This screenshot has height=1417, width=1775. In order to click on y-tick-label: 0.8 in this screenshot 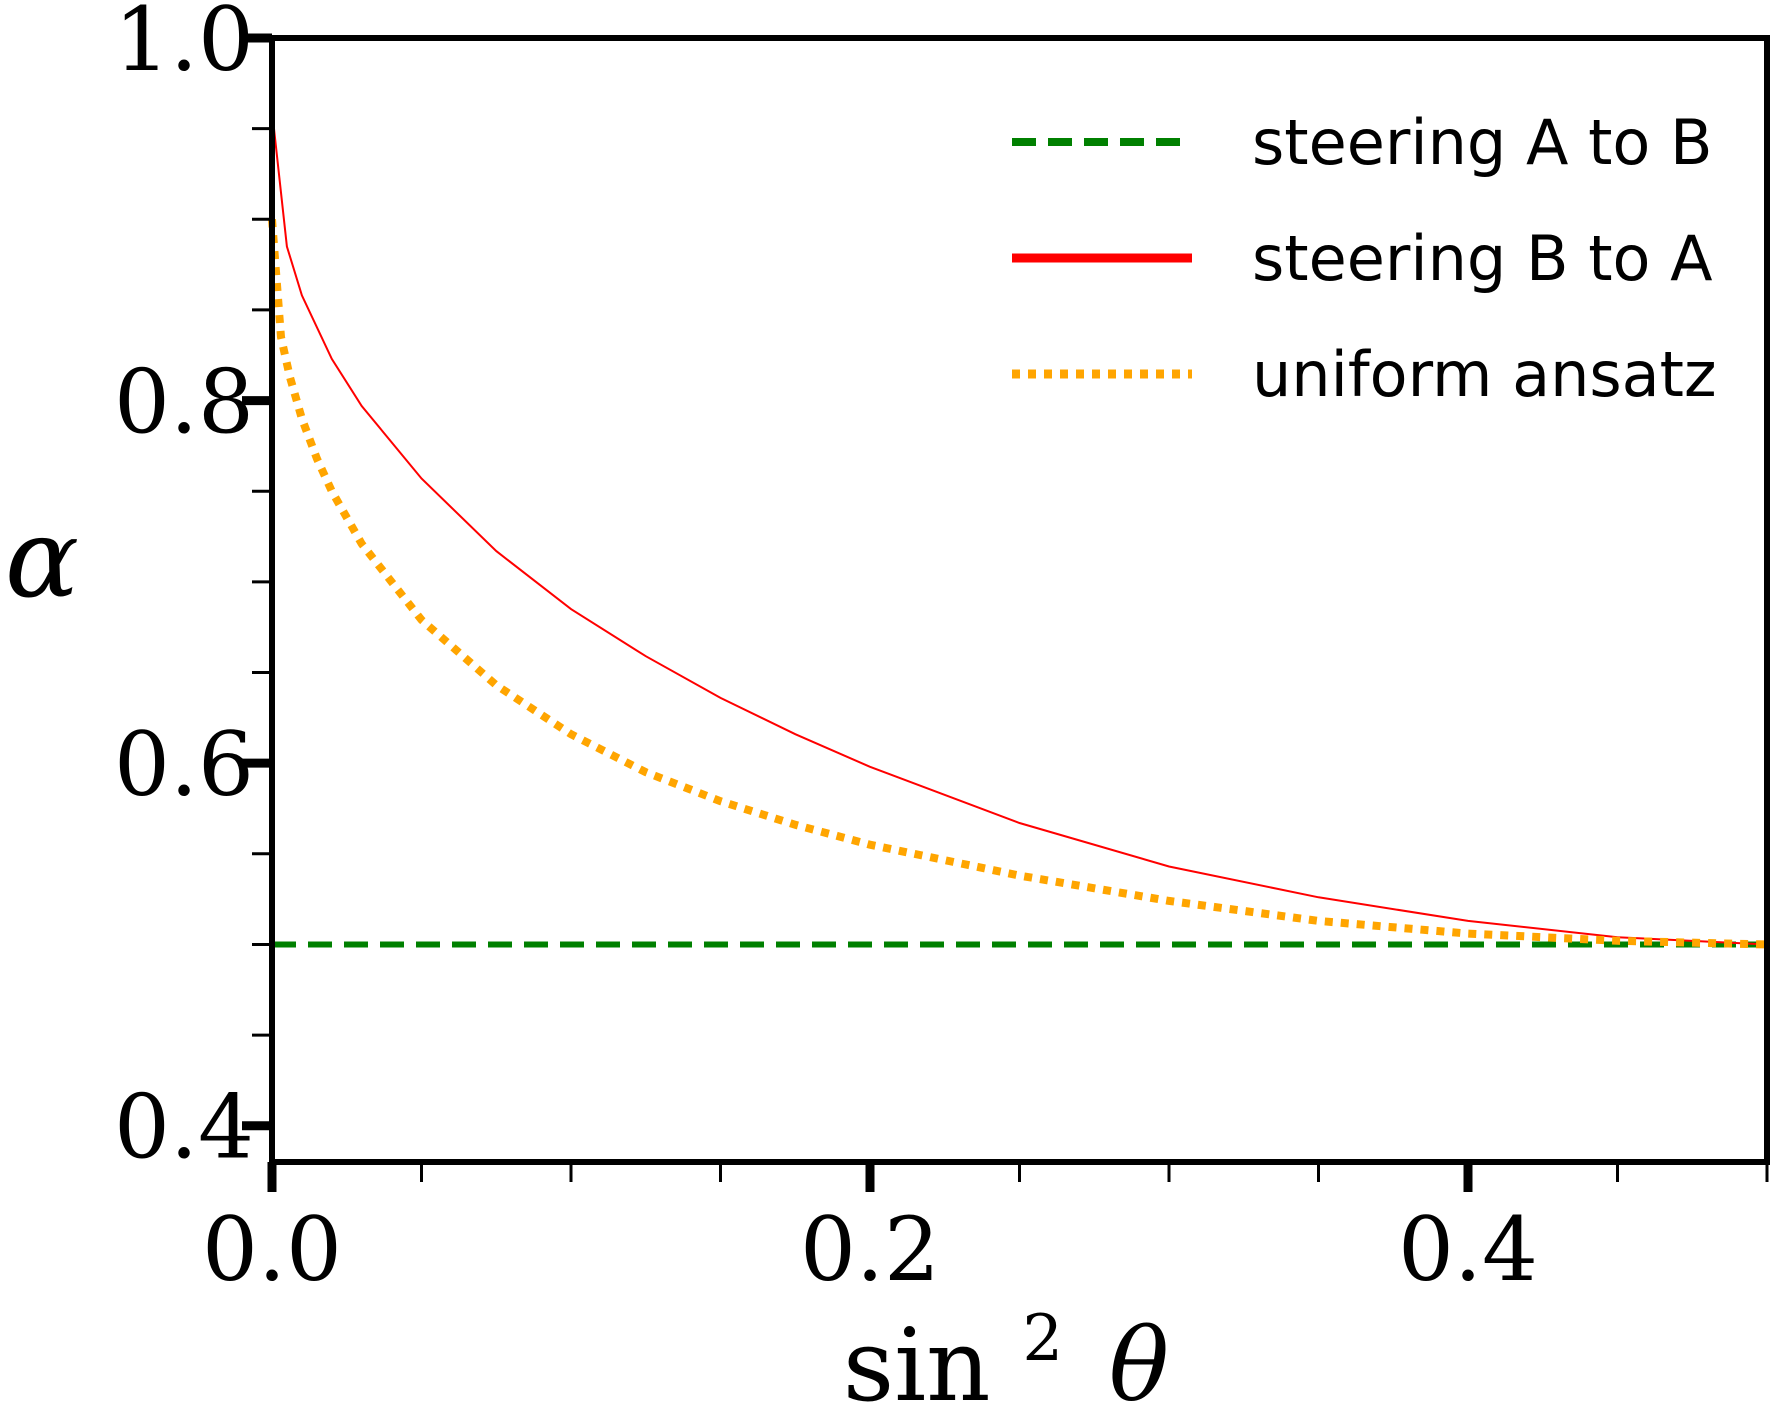, I will do `click(184, 402)`.